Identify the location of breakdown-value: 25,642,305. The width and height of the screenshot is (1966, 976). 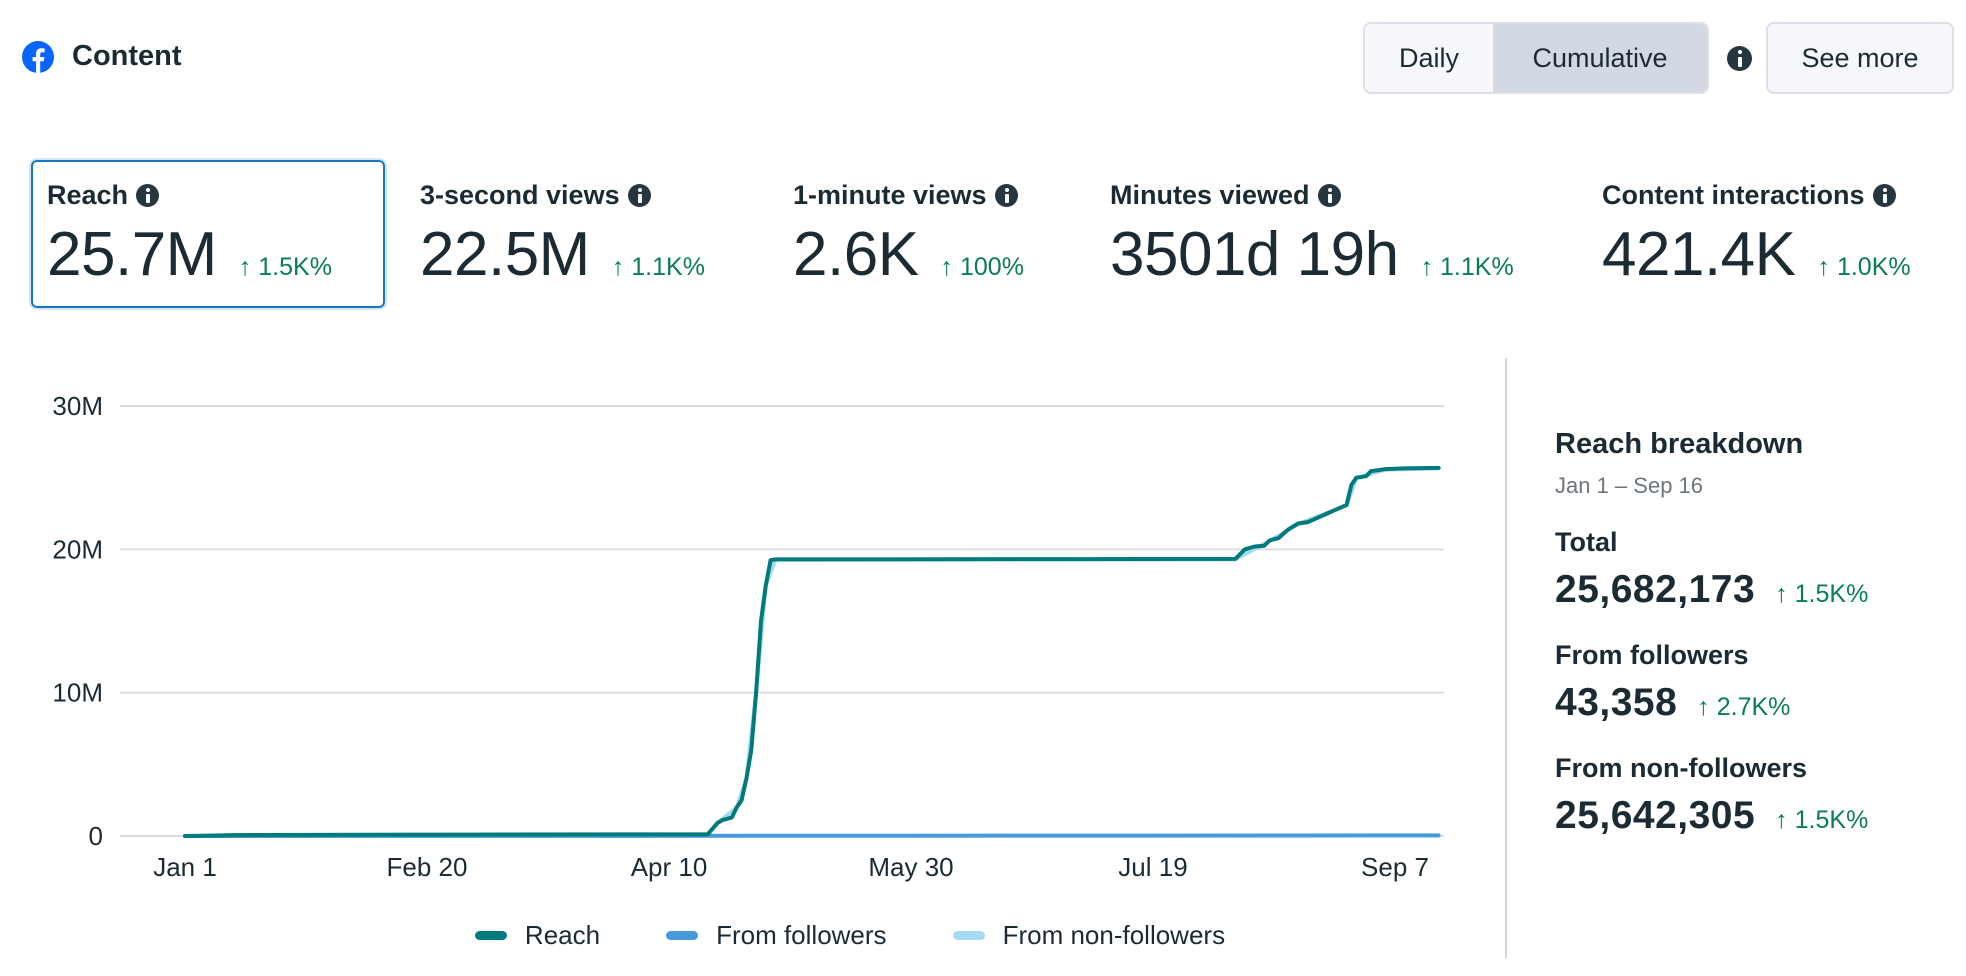
(1655, 815).